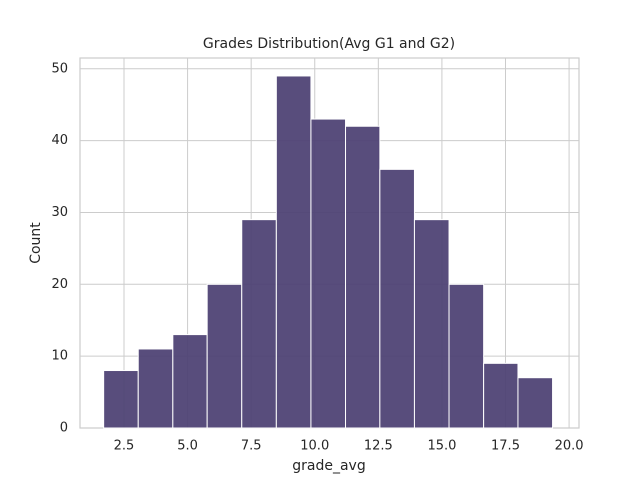  I want to click on y-tick-label: 50, so click(59, 68).